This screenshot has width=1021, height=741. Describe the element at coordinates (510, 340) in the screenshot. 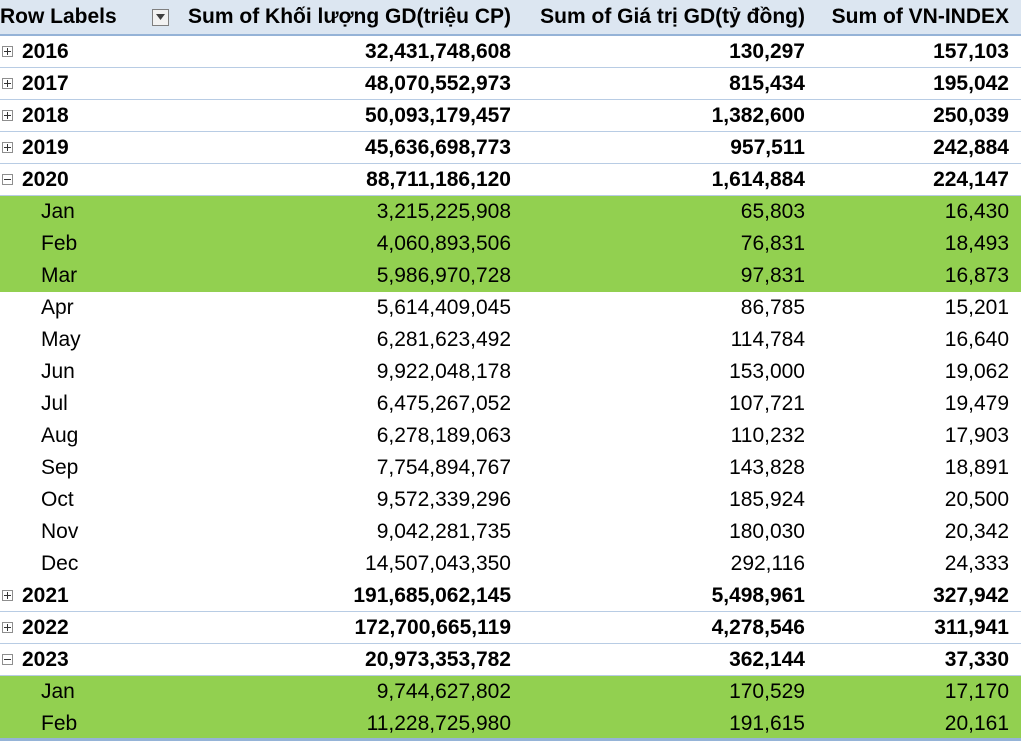

I see `month-row: May 6,281,623,492 114,784 16,640` at that location.